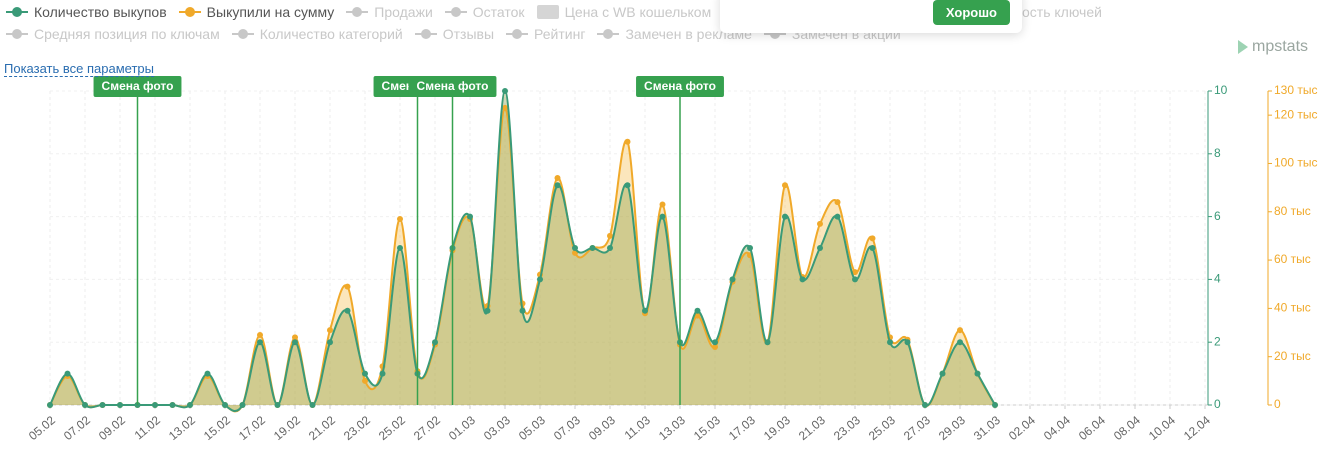 The height and width of the screenshot is (470, 1327). What do you see at coordinates (1292, 211) in the screenshot?
I see `y2-tick-label: 80 тыс` at bounding box center [1292, 211].